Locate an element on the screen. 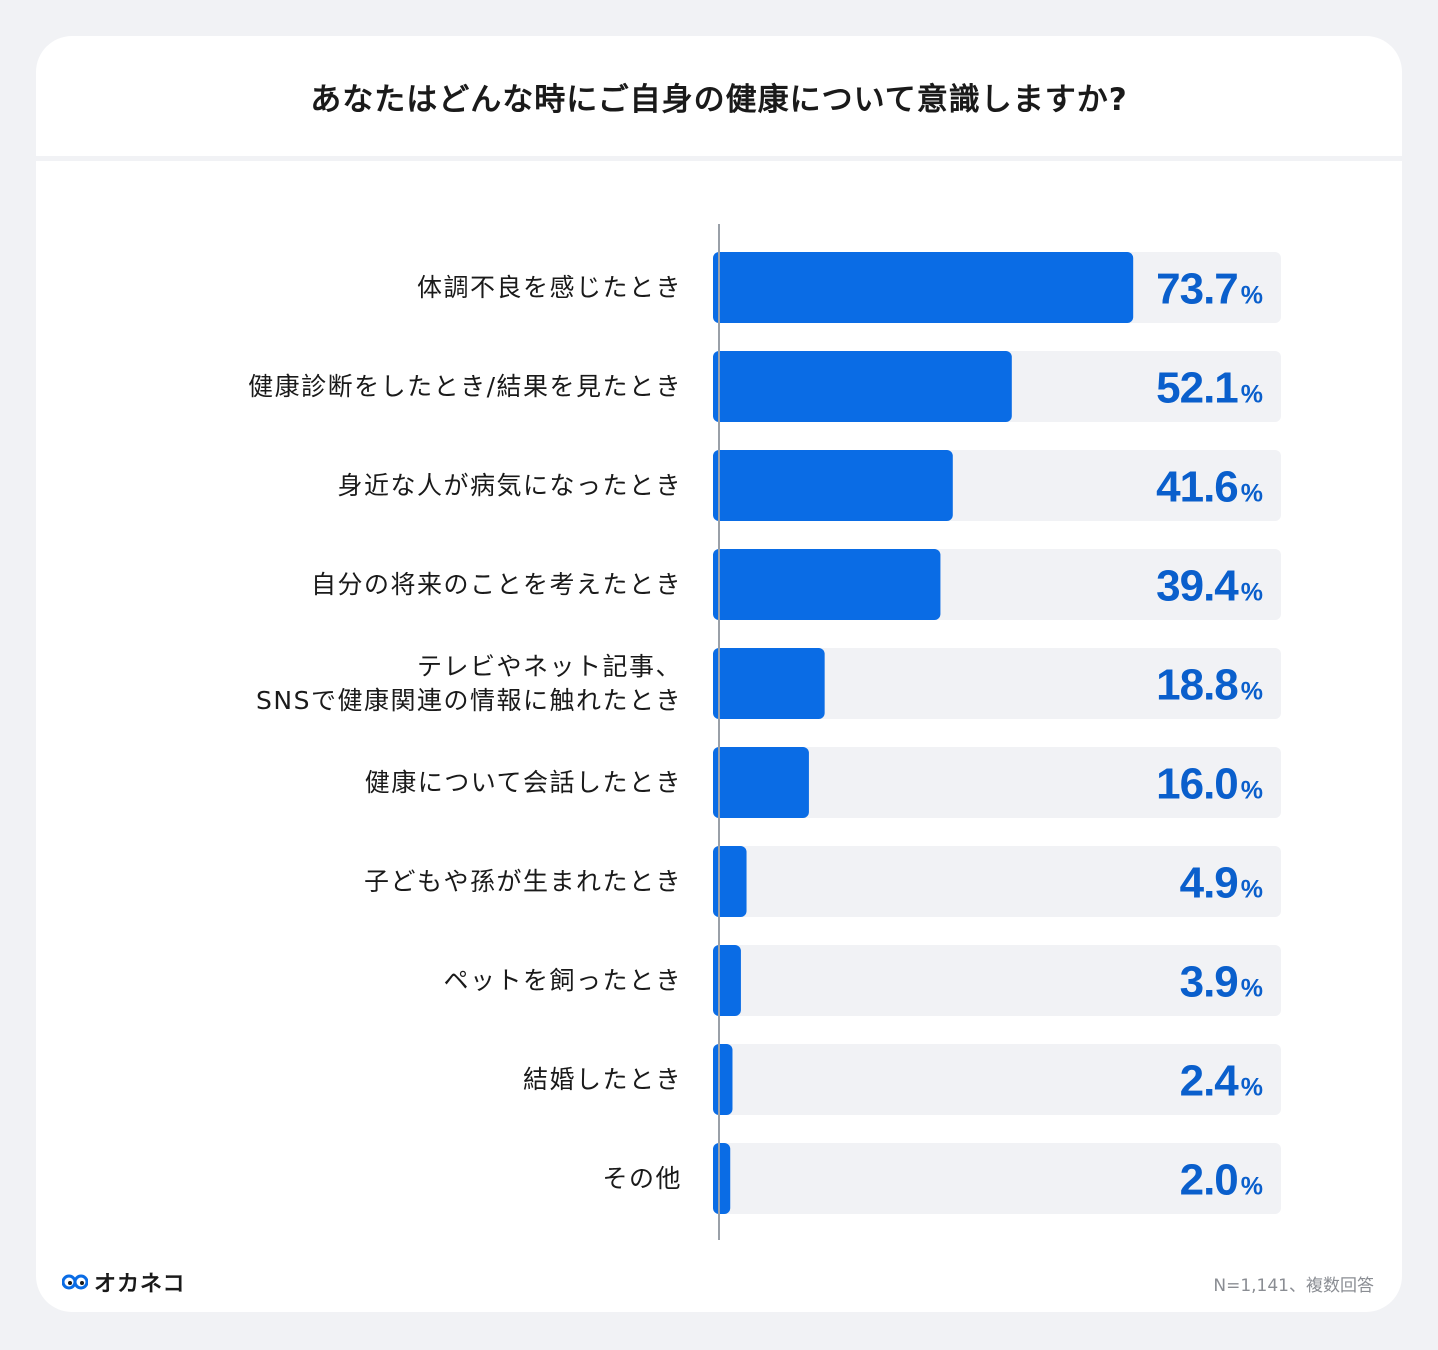 The height and width of the screenshot is (1350, 1438). owl-eyes-icon is located at coordinates (75, 1282).